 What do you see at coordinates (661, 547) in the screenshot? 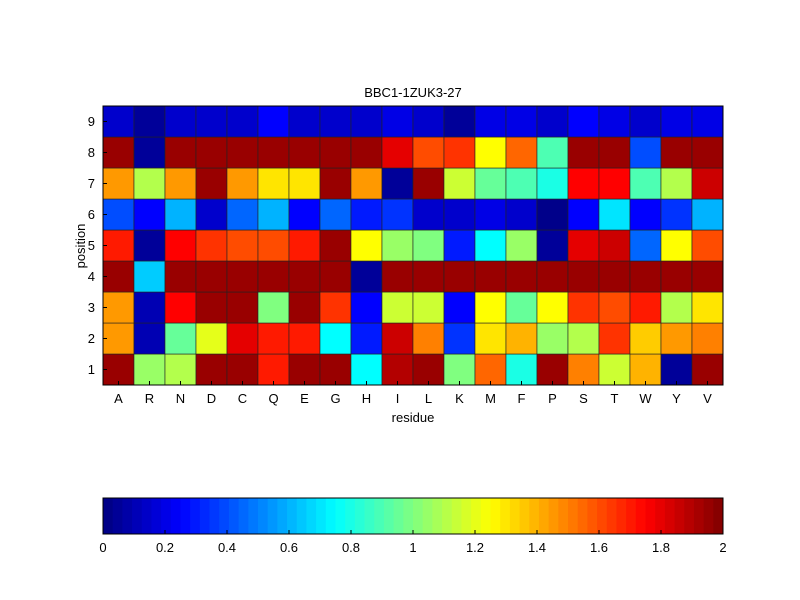
I see `colorbar-tick-label: 1.8` at bounding box center [661, 547].